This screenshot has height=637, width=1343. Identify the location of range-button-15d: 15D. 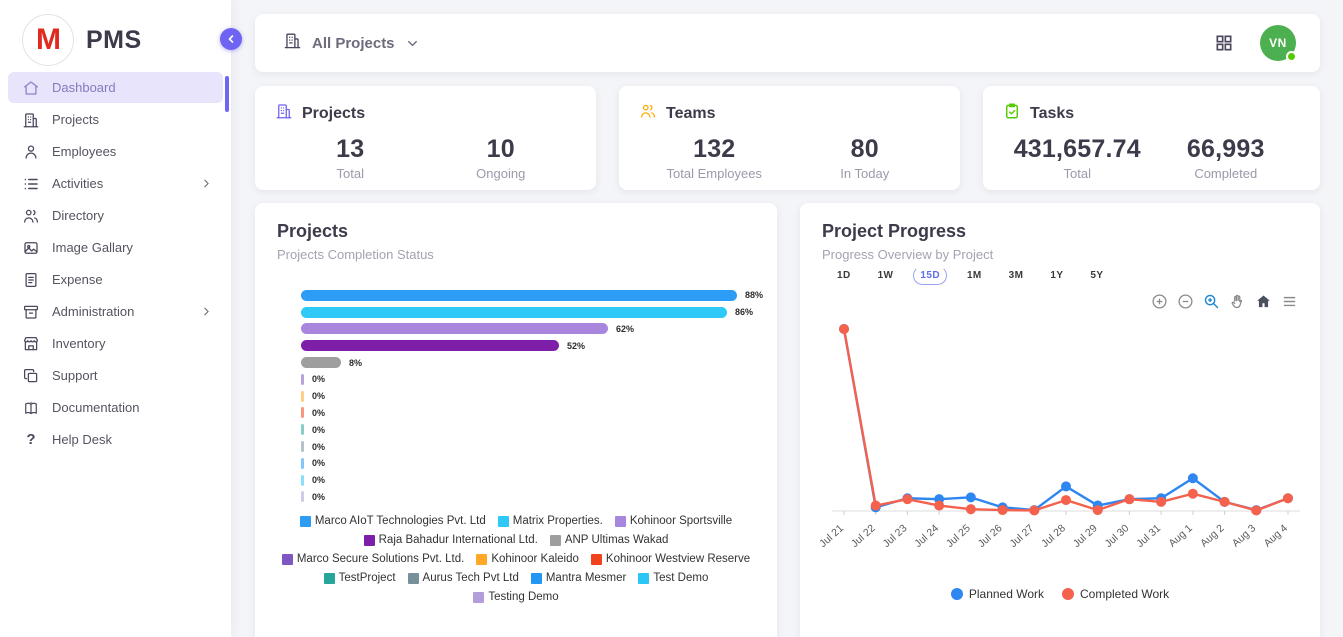
(930, 275).